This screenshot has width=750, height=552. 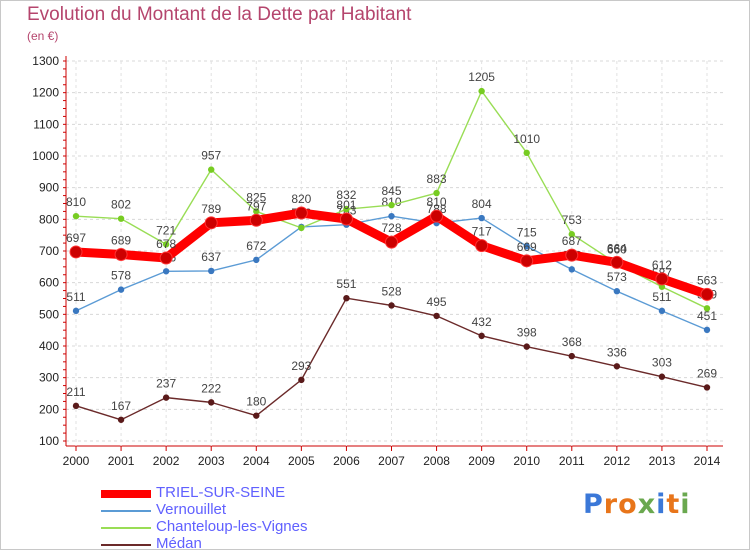 What do you see at coordinates (166, 230) in the screenshot?
I see `data-label: 721` at bounding box center [166, 230].